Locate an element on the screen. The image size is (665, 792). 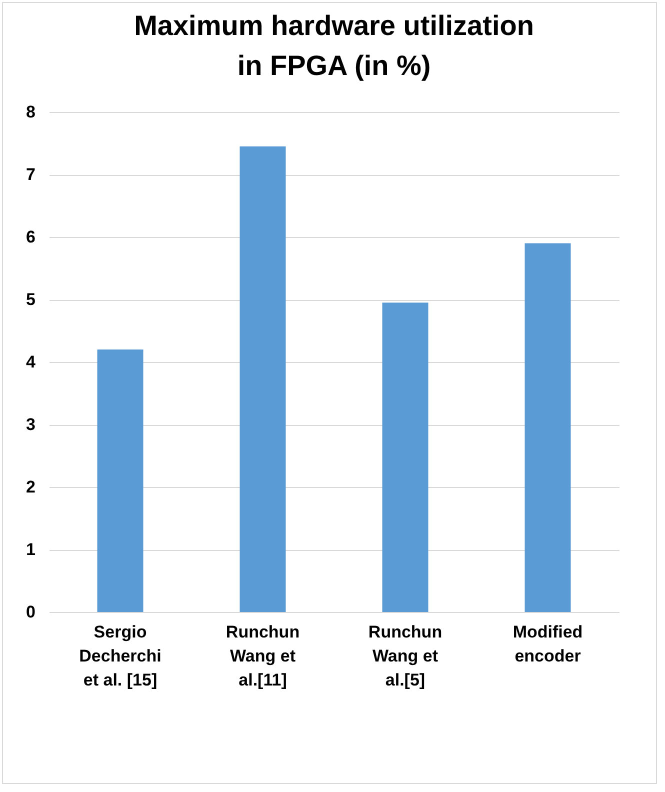
y-tick-label: 5 is located at coordinates (31, 299).